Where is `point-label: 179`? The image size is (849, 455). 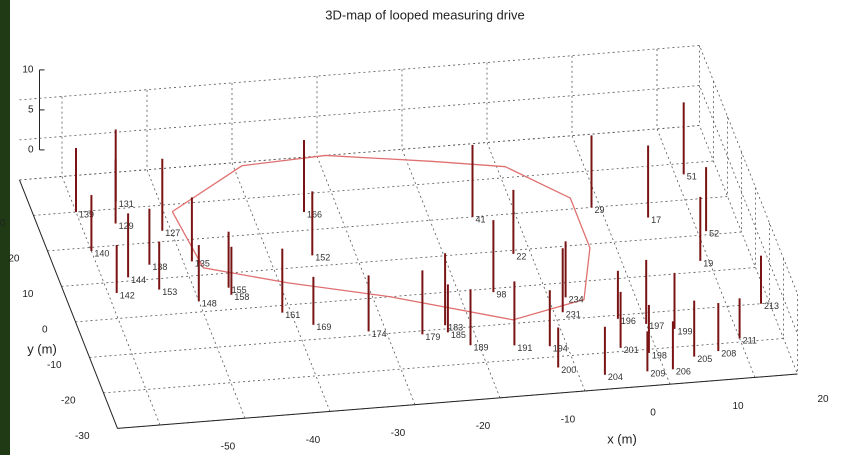
point-label: 179 is located at coordinates (432, 337).